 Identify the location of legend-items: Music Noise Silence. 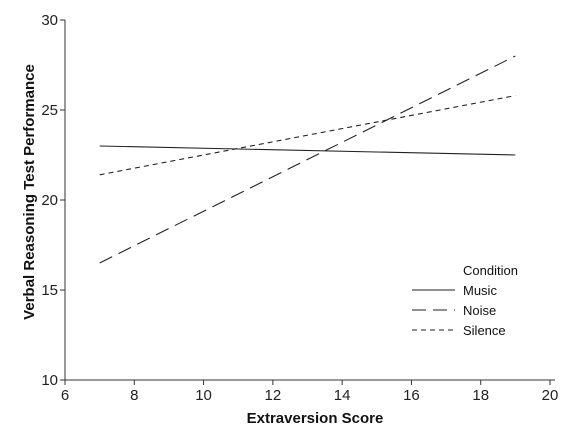
(459, 310).